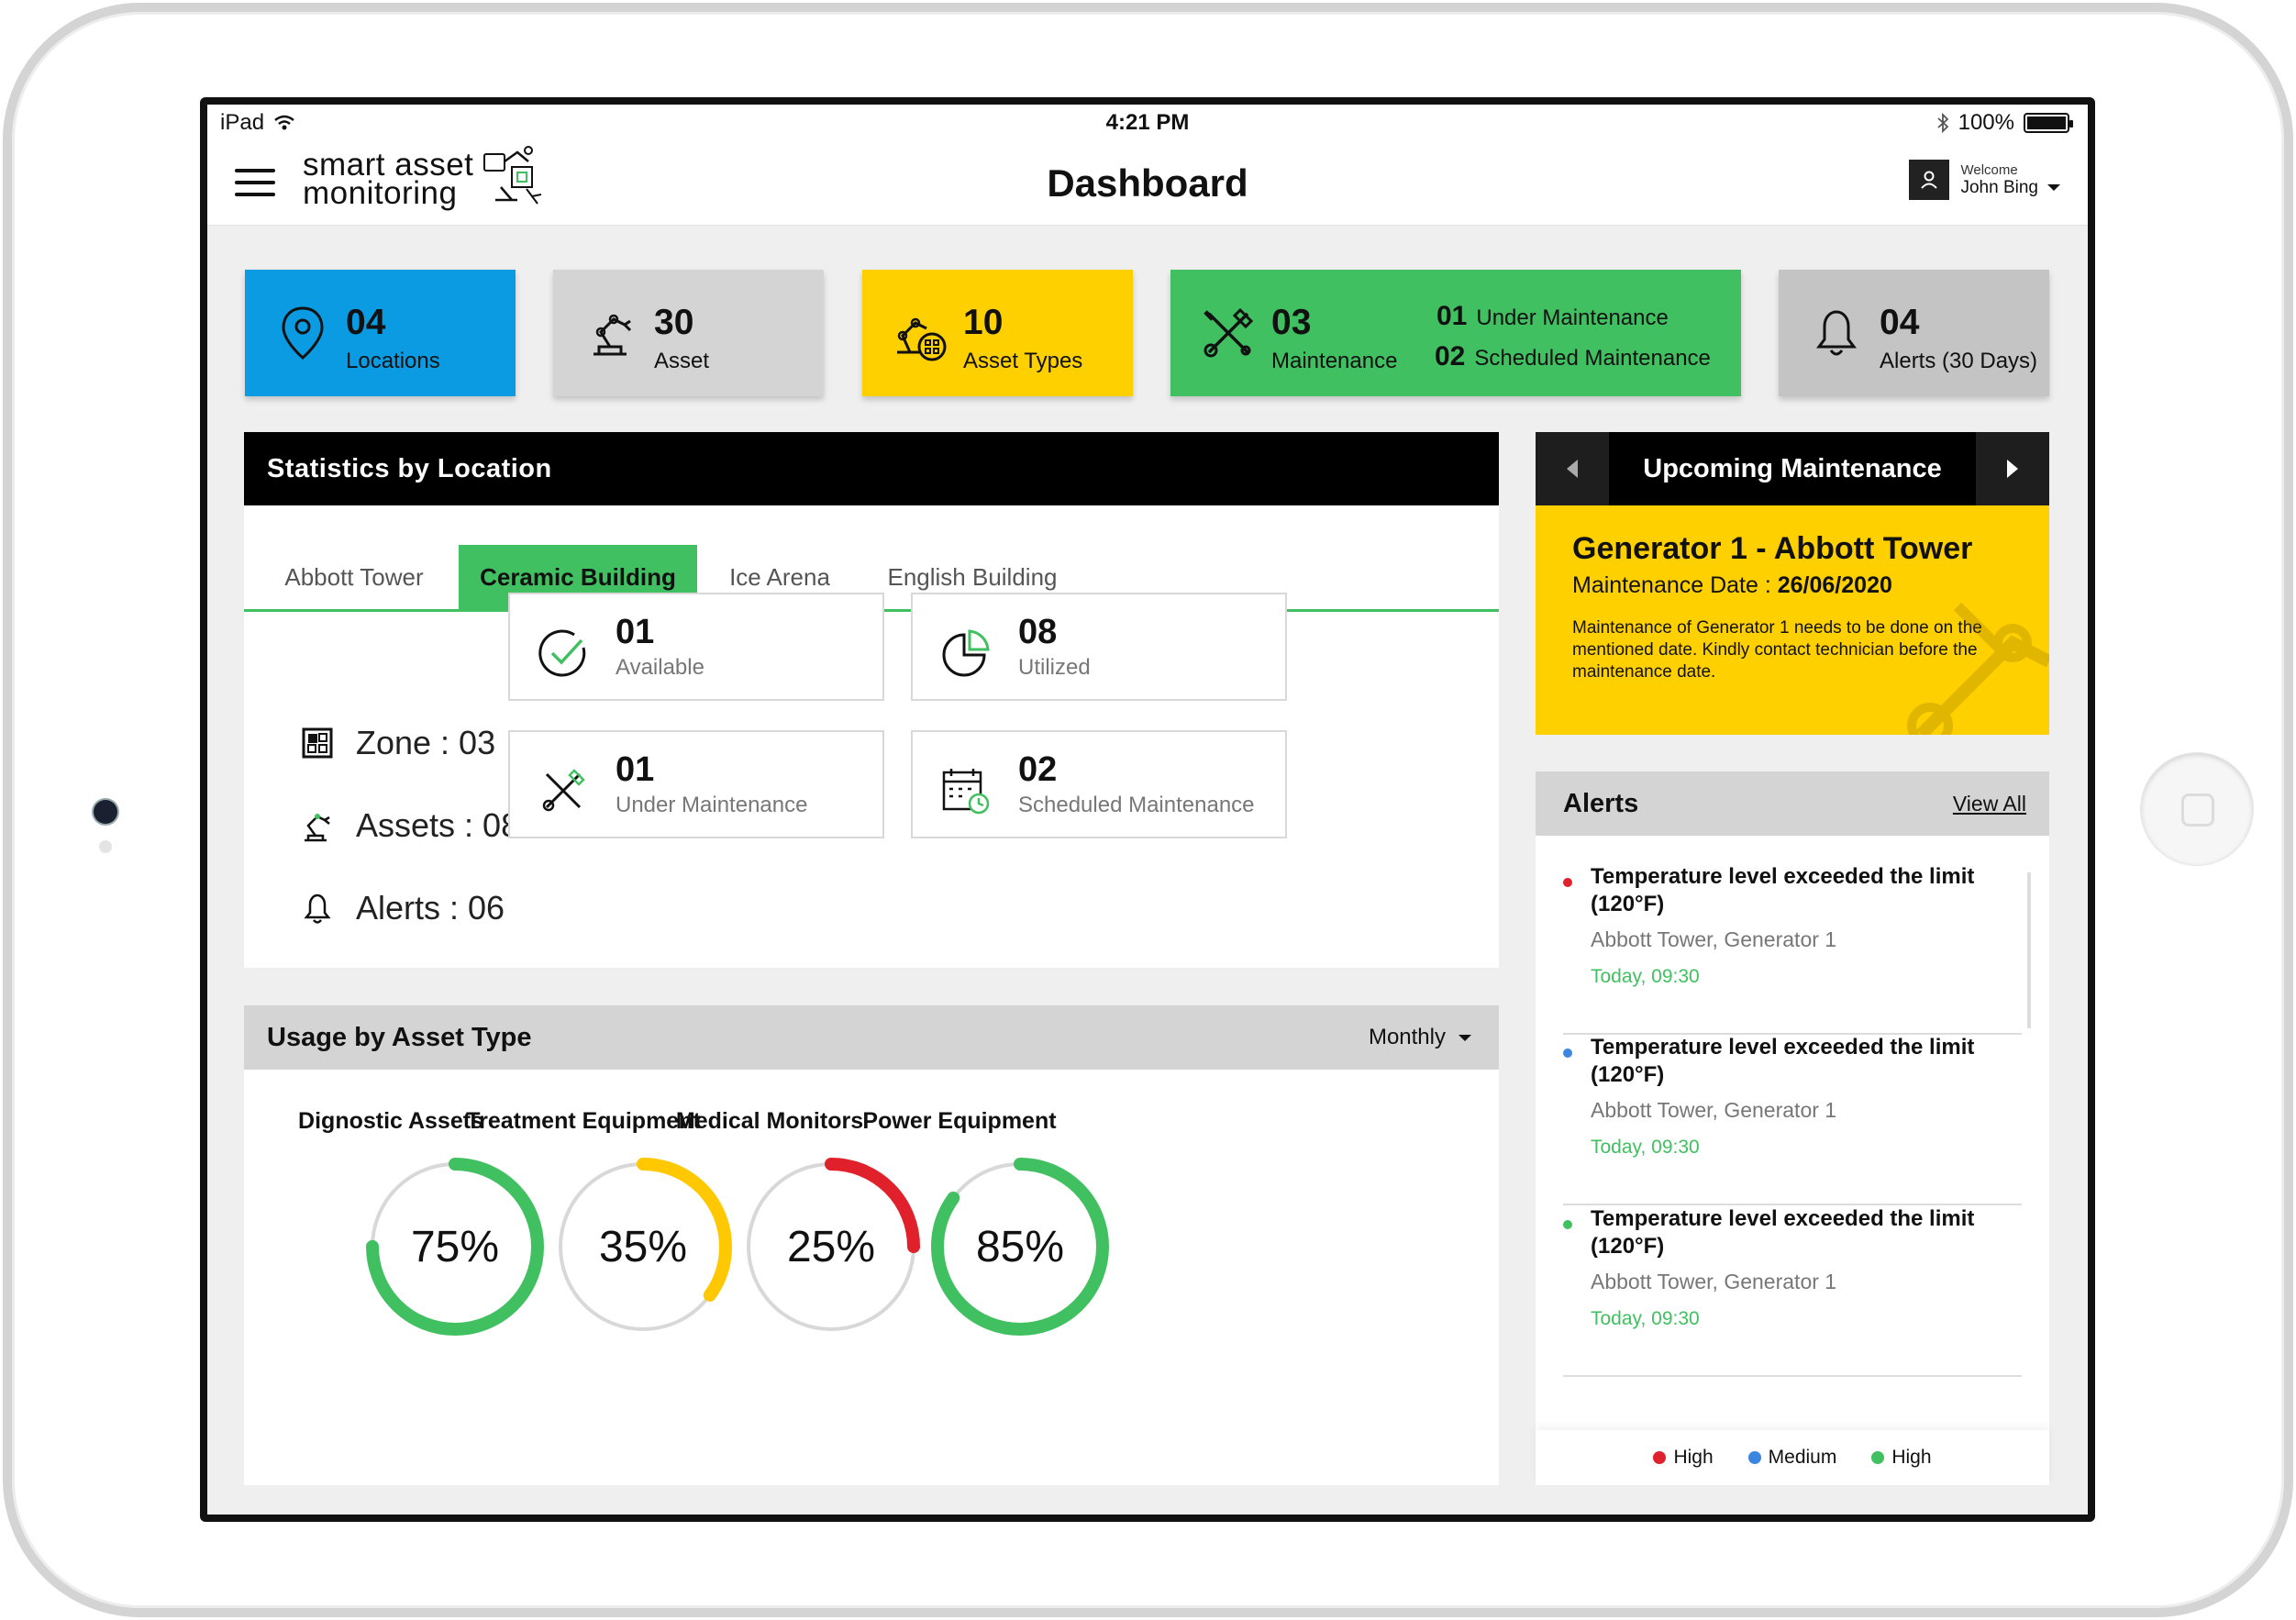  What do you see at coordinates (1147, 183) in the screenshot?
I see `page-title: Dashboard` at bounding box center [1147, 183].